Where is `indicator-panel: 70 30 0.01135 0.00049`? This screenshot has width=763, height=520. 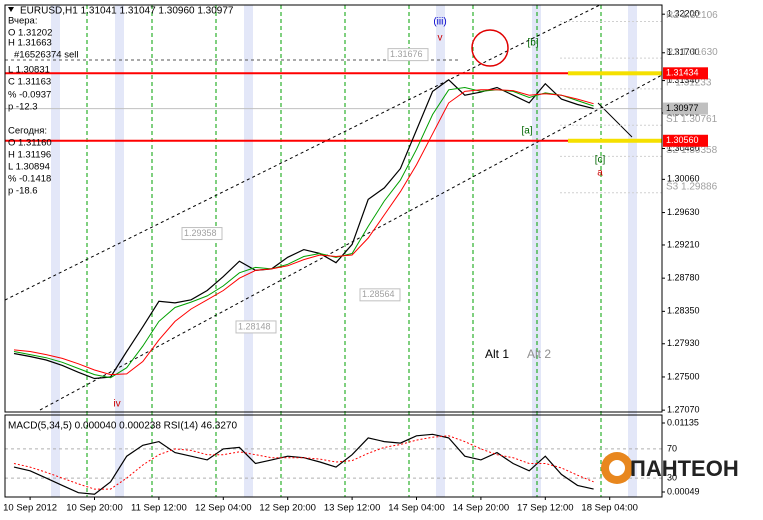 indicator-panel: 70 30 0.01135 0.00049 is located at coordinates (352, 456).